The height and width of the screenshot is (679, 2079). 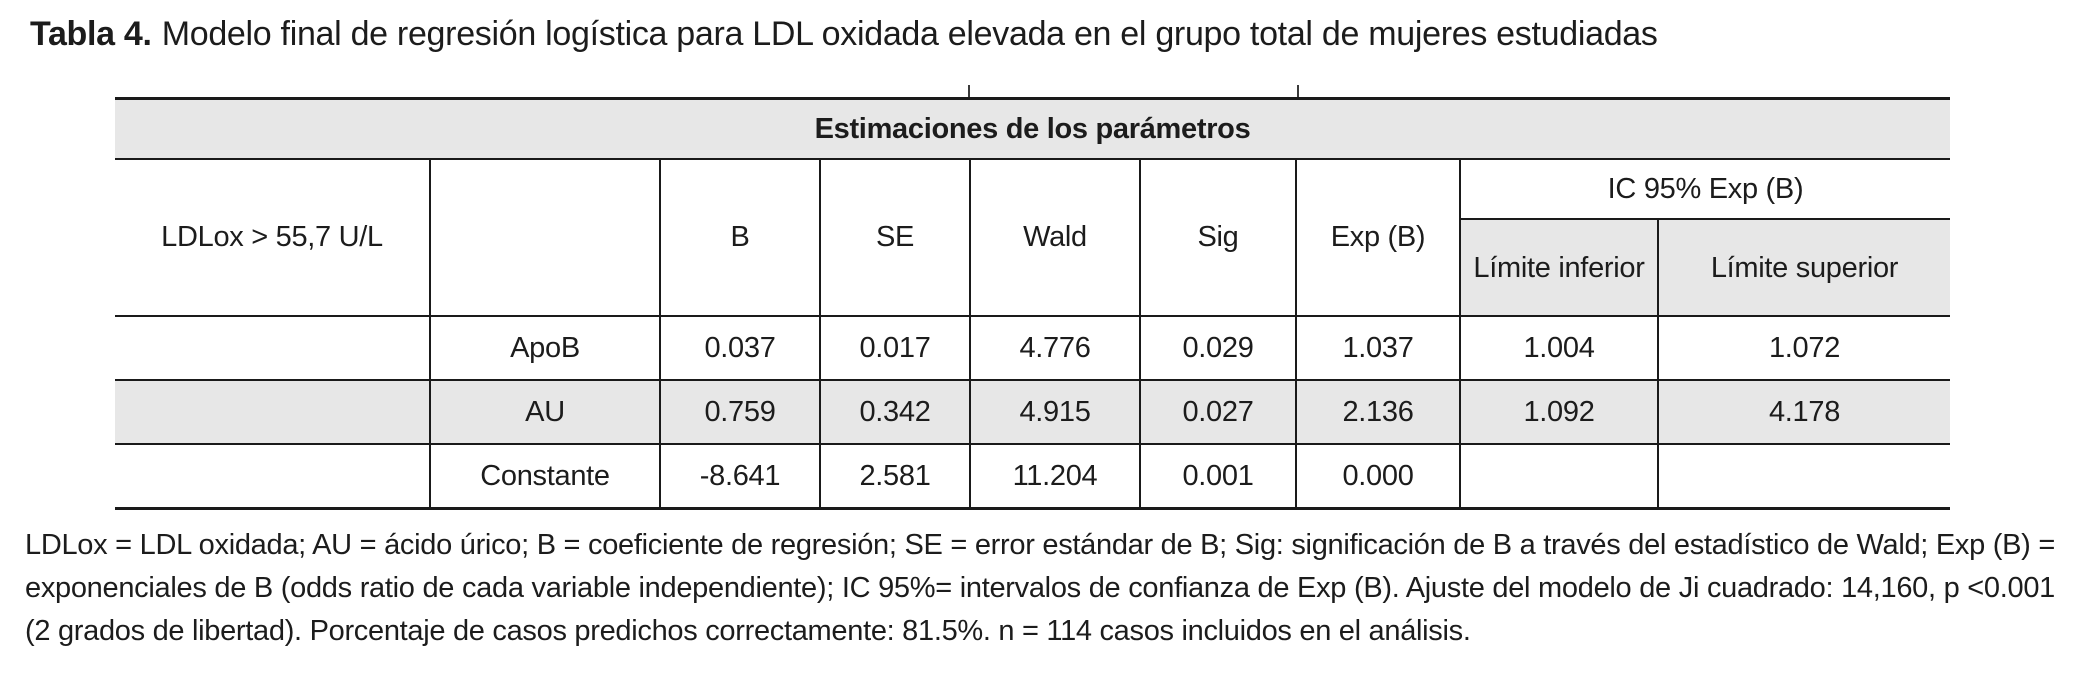 I want to click on cell-se: 2.581, so click(x=894, y=477).